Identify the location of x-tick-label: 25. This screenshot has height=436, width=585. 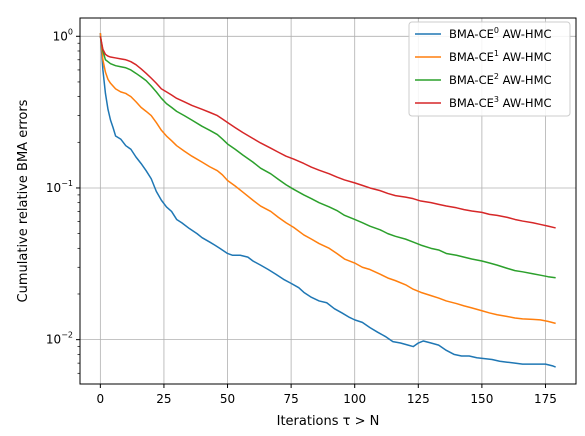
(163, 399).